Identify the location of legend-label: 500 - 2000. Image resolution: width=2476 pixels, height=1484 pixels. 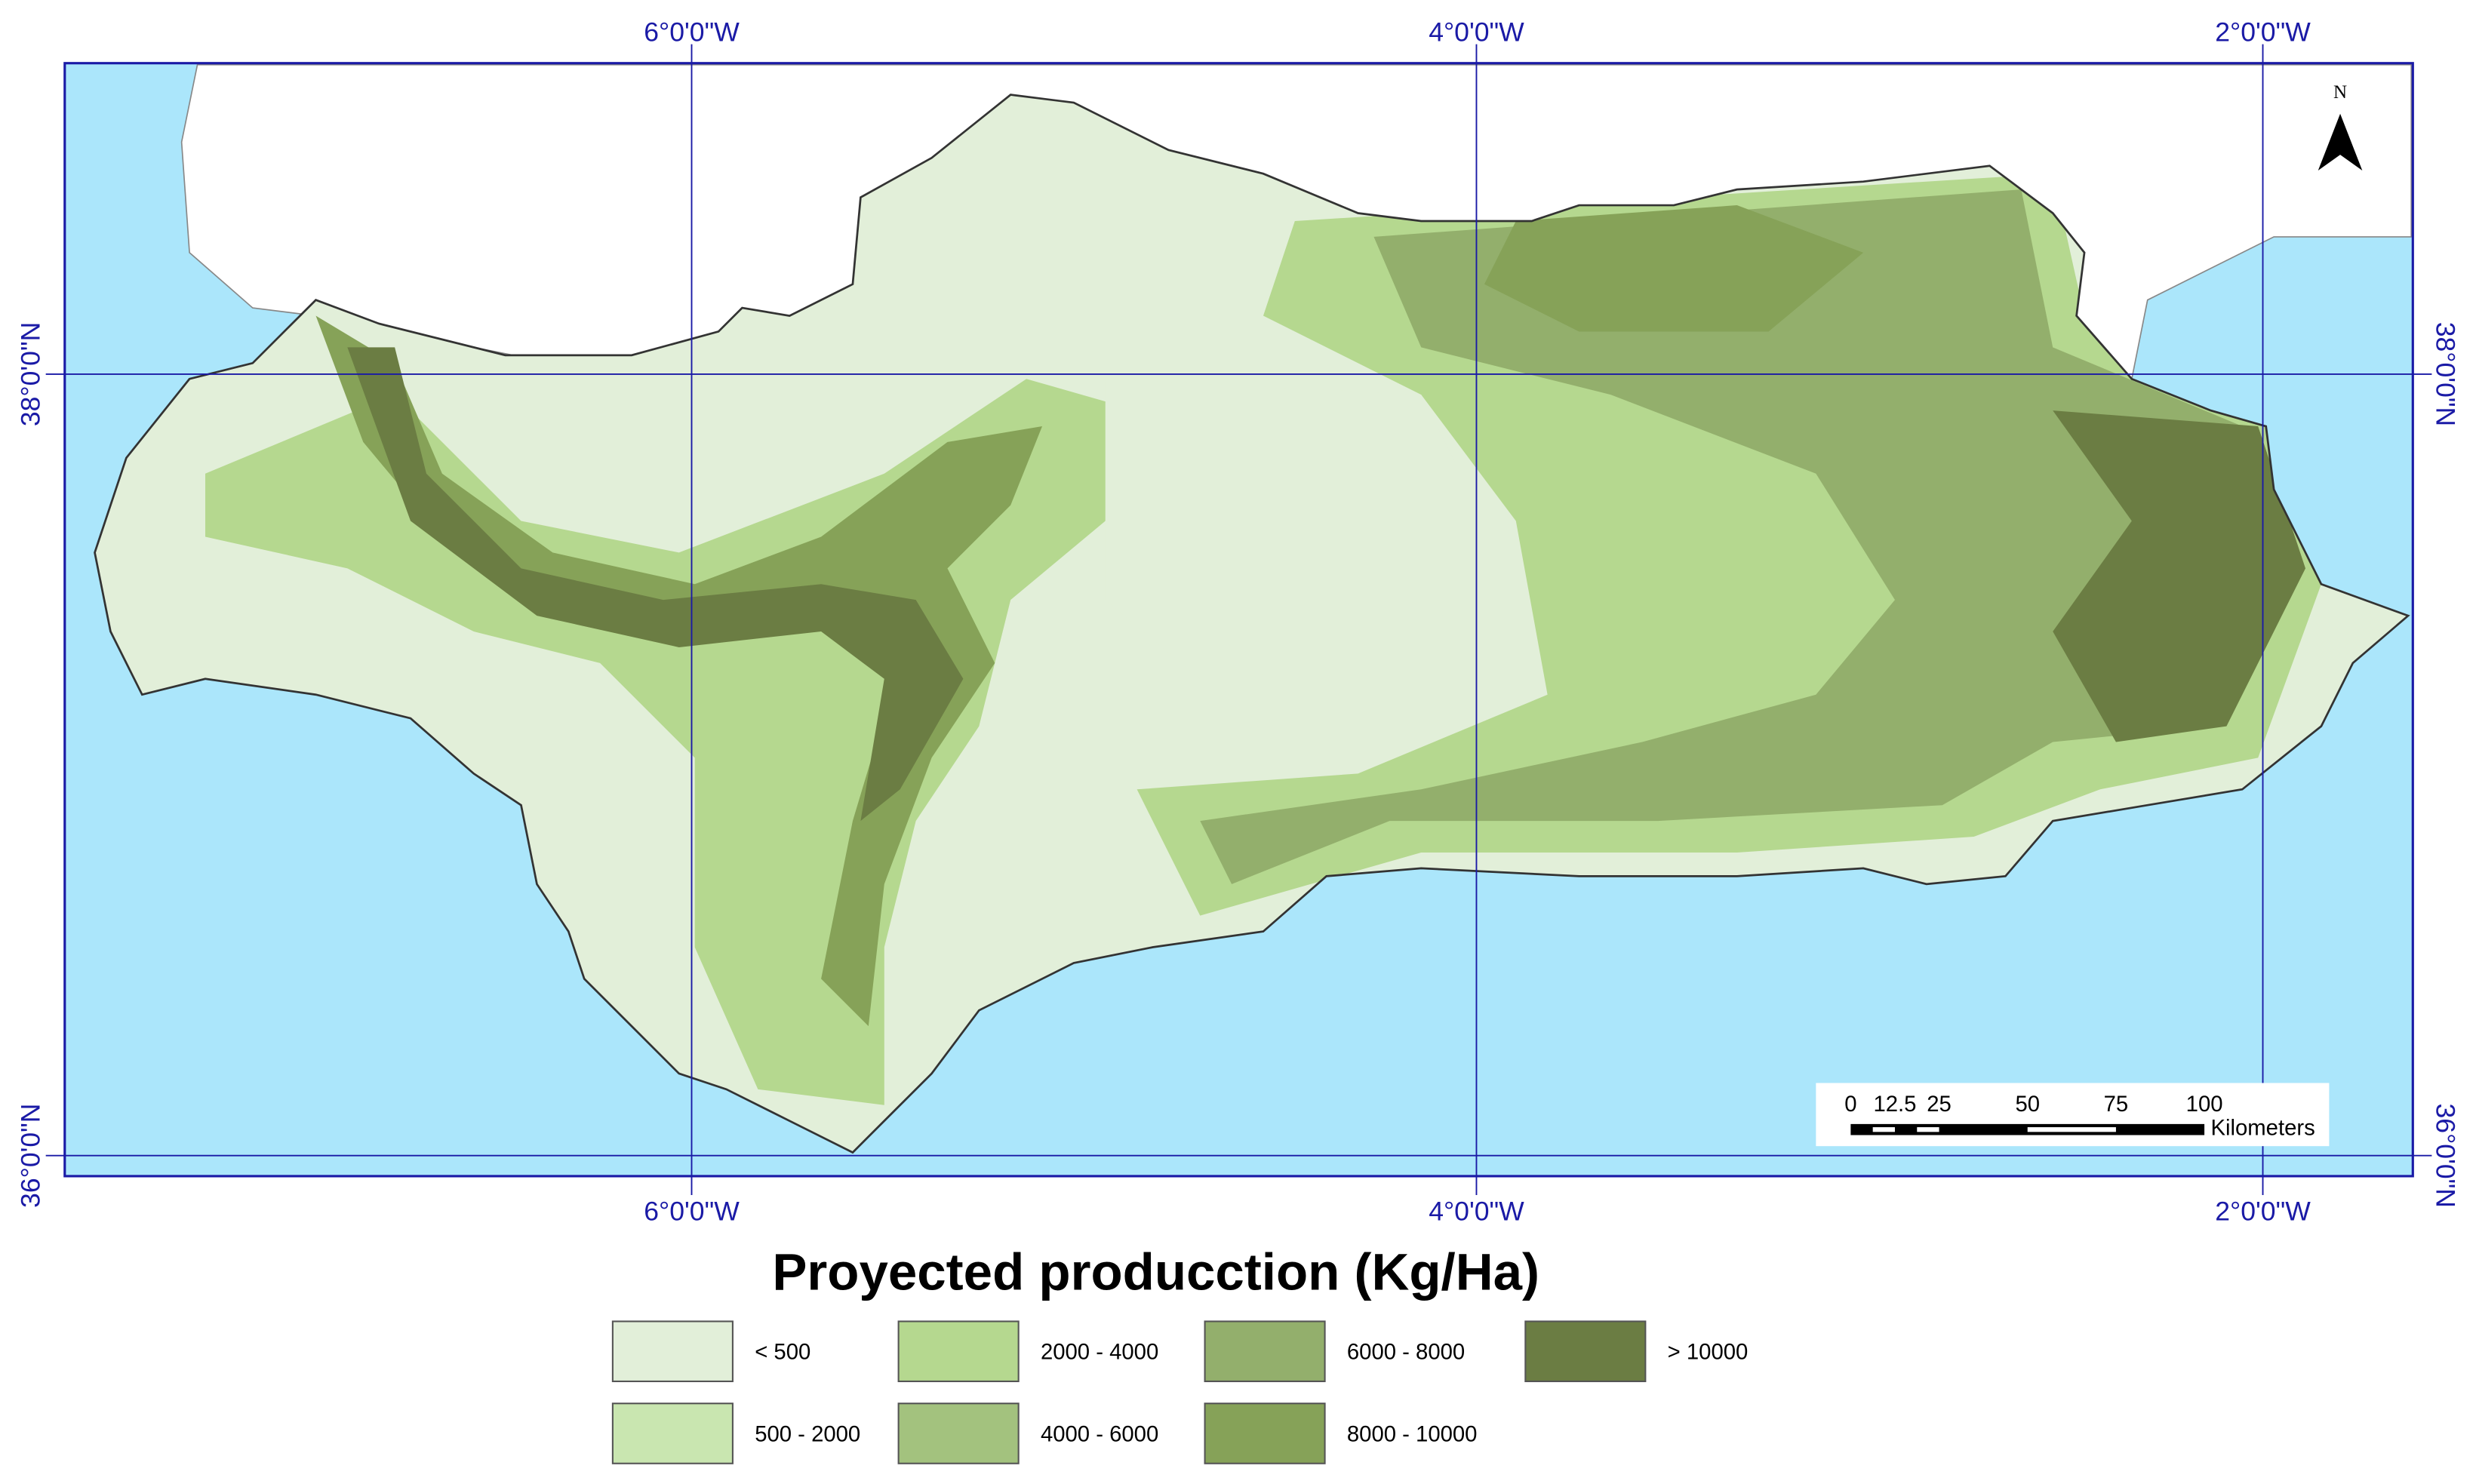
(807, 1433).